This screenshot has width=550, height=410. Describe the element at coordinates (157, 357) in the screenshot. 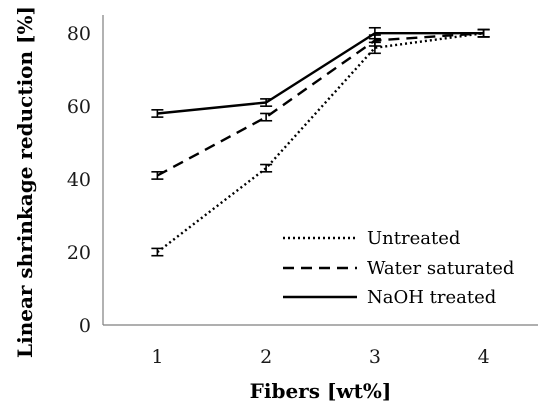

I see `x-tick-label: 1` at that location.